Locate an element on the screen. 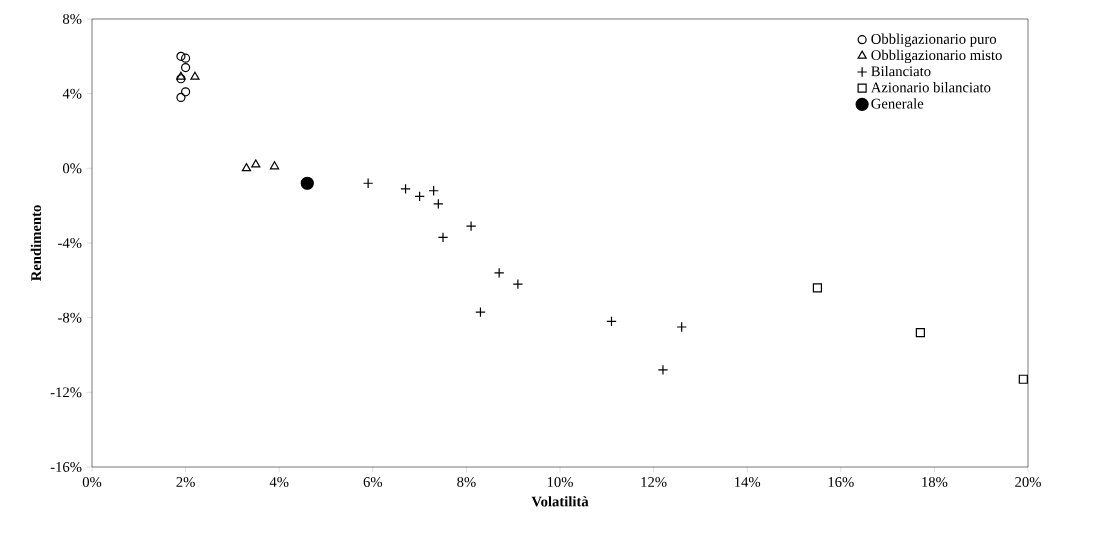  x-tick-label: 12% is located at coordinates (654, 482).